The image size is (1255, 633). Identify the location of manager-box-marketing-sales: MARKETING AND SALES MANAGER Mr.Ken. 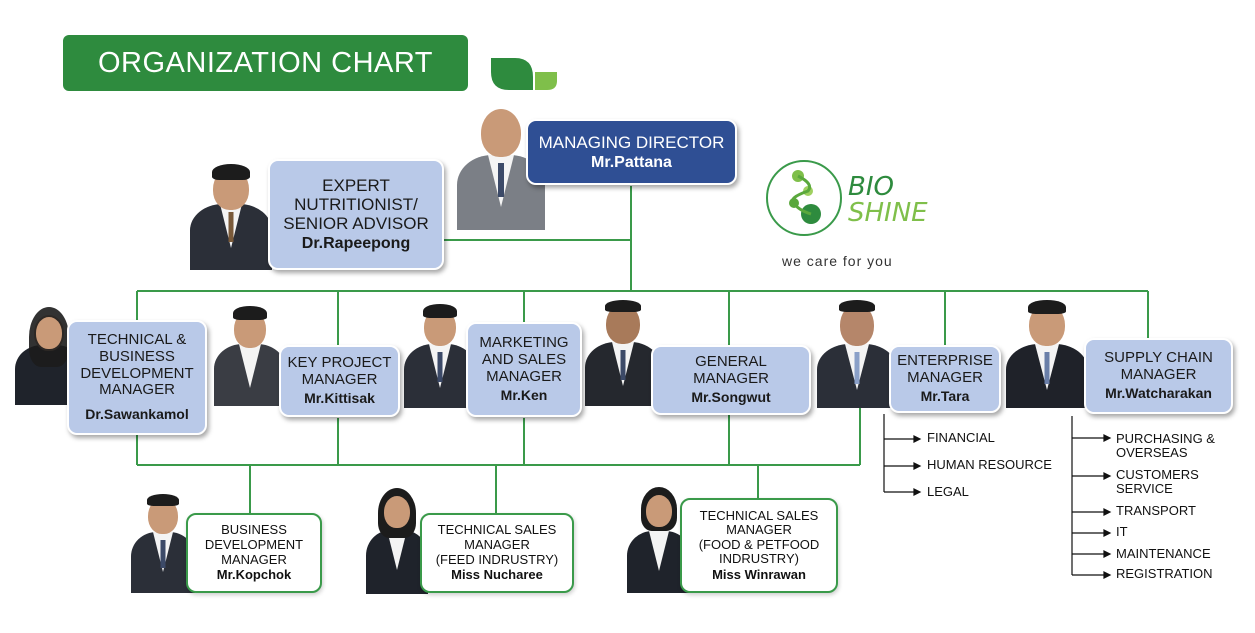
(524, 369).